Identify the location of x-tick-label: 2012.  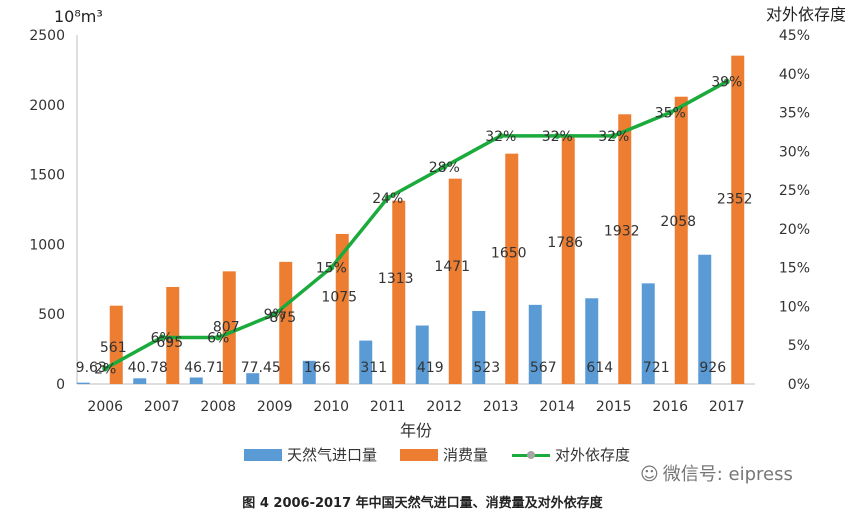
(444, 407).